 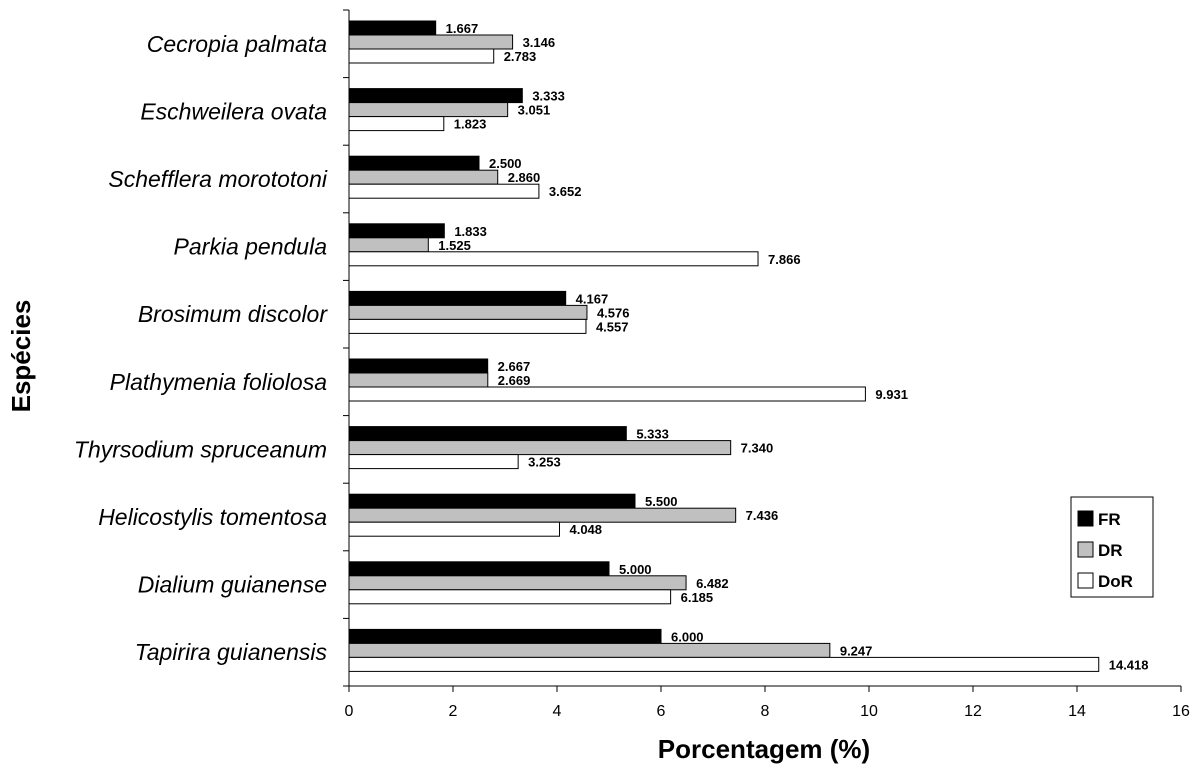 I want to click on category-label: Plathymenia foliolosa, so click(x=218, y=382).